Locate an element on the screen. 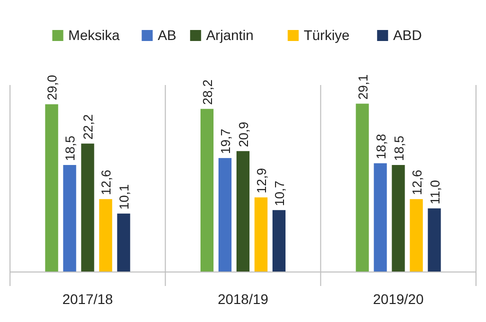 The image size is (486, 322). data-label: 29,0 is located at coordinates (52, 87).